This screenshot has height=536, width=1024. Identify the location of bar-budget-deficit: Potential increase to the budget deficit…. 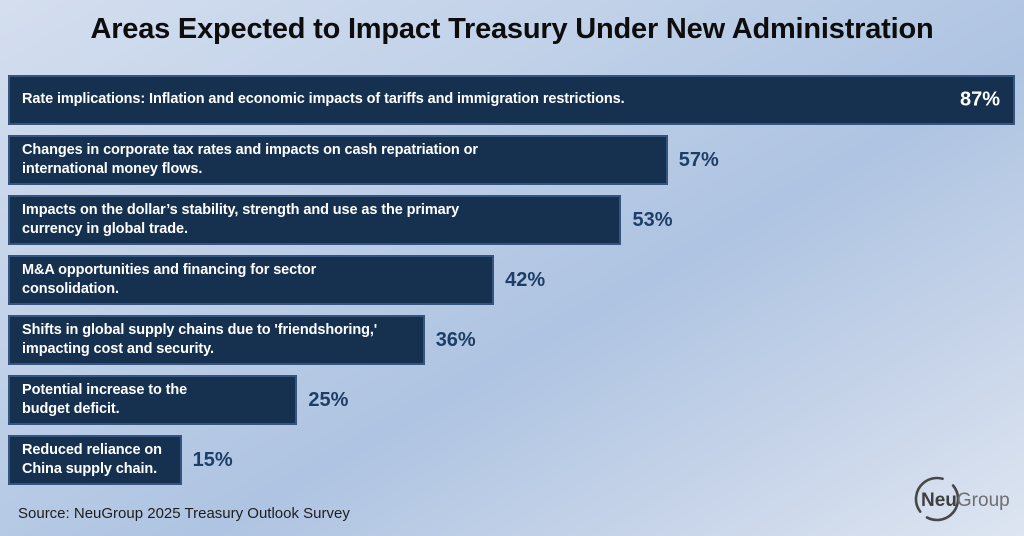
(153, 400).